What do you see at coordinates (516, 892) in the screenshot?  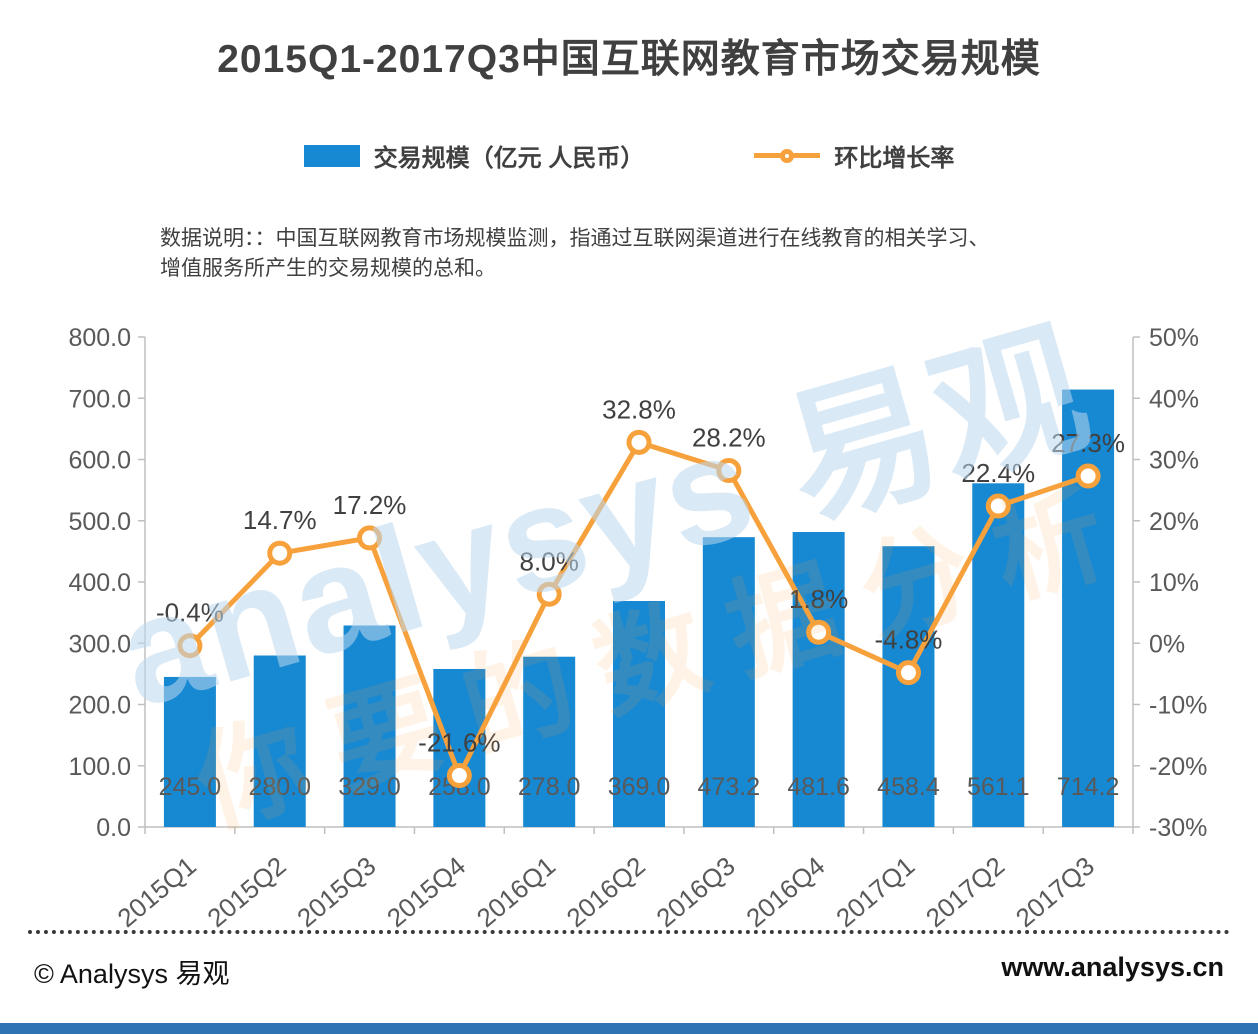 I see `x-axis-label: 2016Q1` at bounding box center [516, 892].